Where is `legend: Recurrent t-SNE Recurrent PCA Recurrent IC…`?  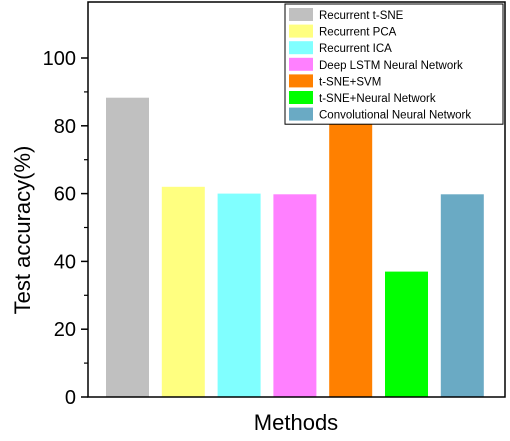 legend: Recurrent t-SNE Recurrent PCA Recurrent IC… is located at coordinates (394, 64).